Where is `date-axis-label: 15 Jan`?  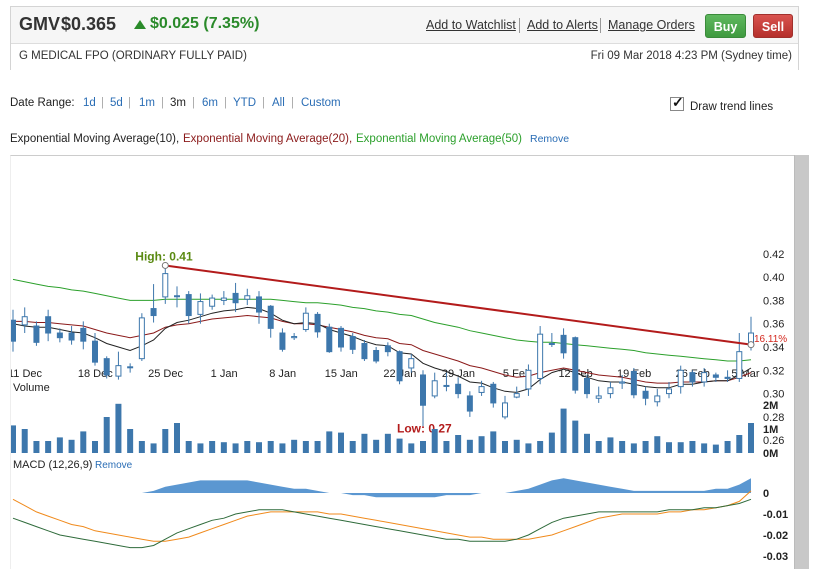
date-axis-label: 15 Jan is located at coordinates (341, 374).